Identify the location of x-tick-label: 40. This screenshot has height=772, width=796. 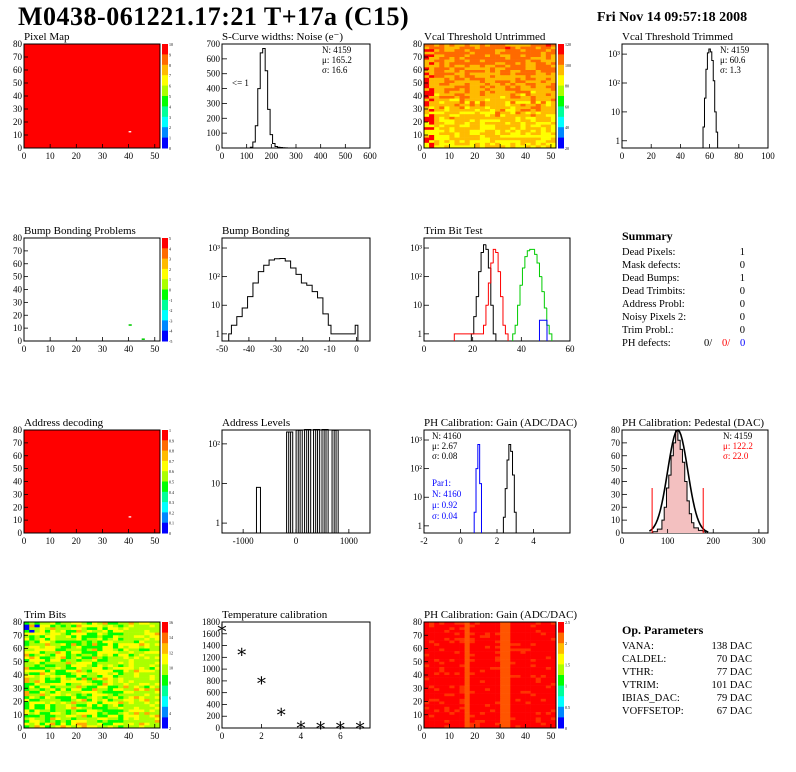
(129, 736).